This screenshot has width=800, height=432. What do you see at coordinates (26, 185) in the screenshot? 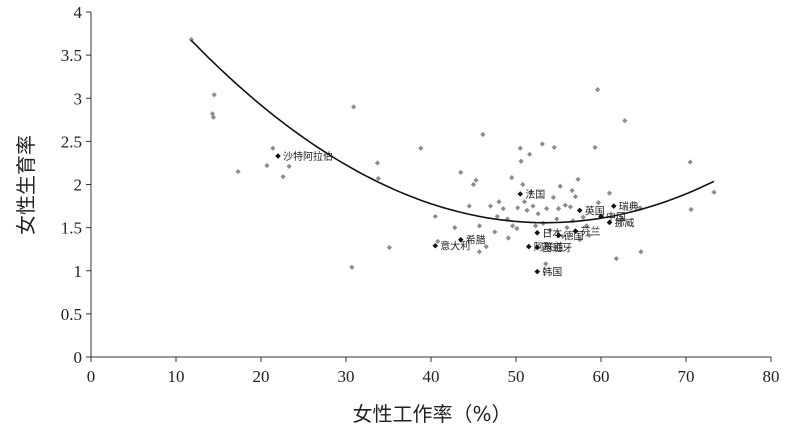
I see `y-axis-title: 女性生育率` at bounding box center [26, 185].